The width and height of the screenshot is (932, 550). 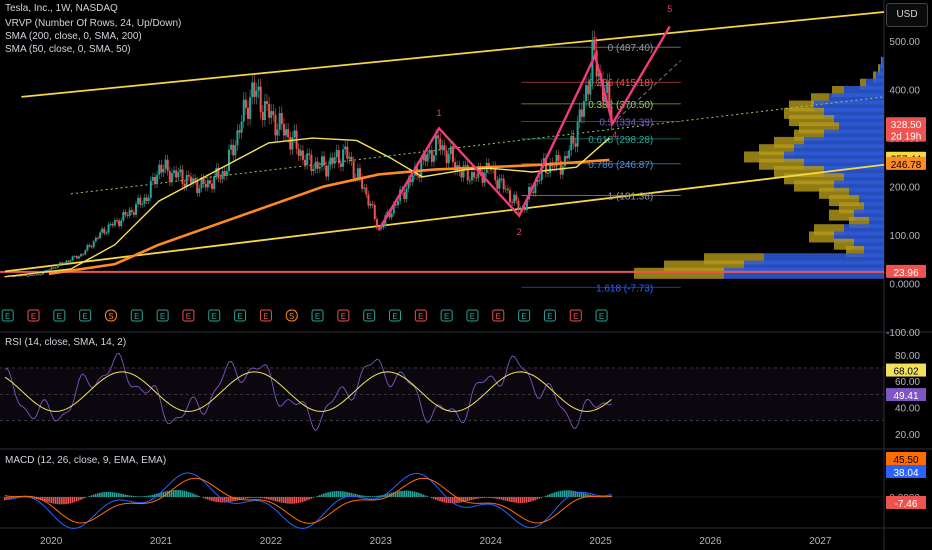 I want to click on macd-value-tag, so click(x=906, y=458).